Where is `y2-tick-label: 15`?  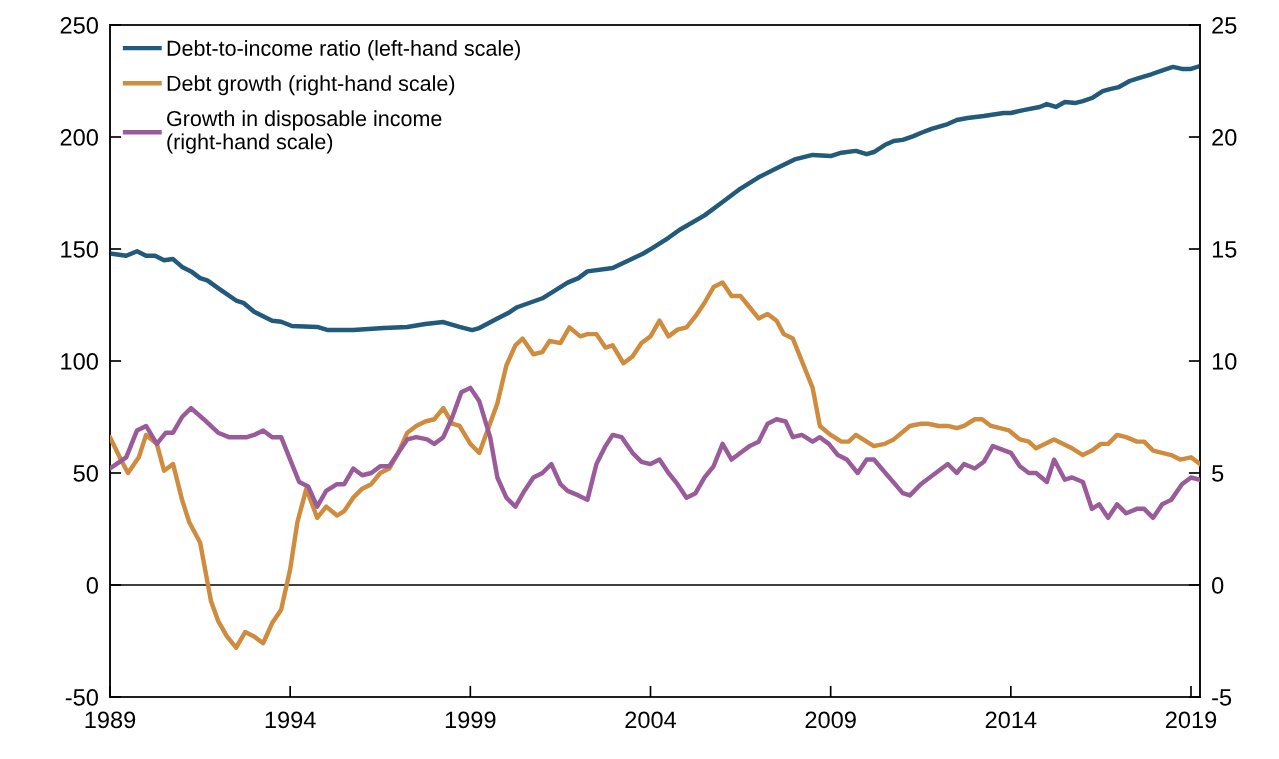 y2-tick-label: 15 is located at coordinates (1224, 249).